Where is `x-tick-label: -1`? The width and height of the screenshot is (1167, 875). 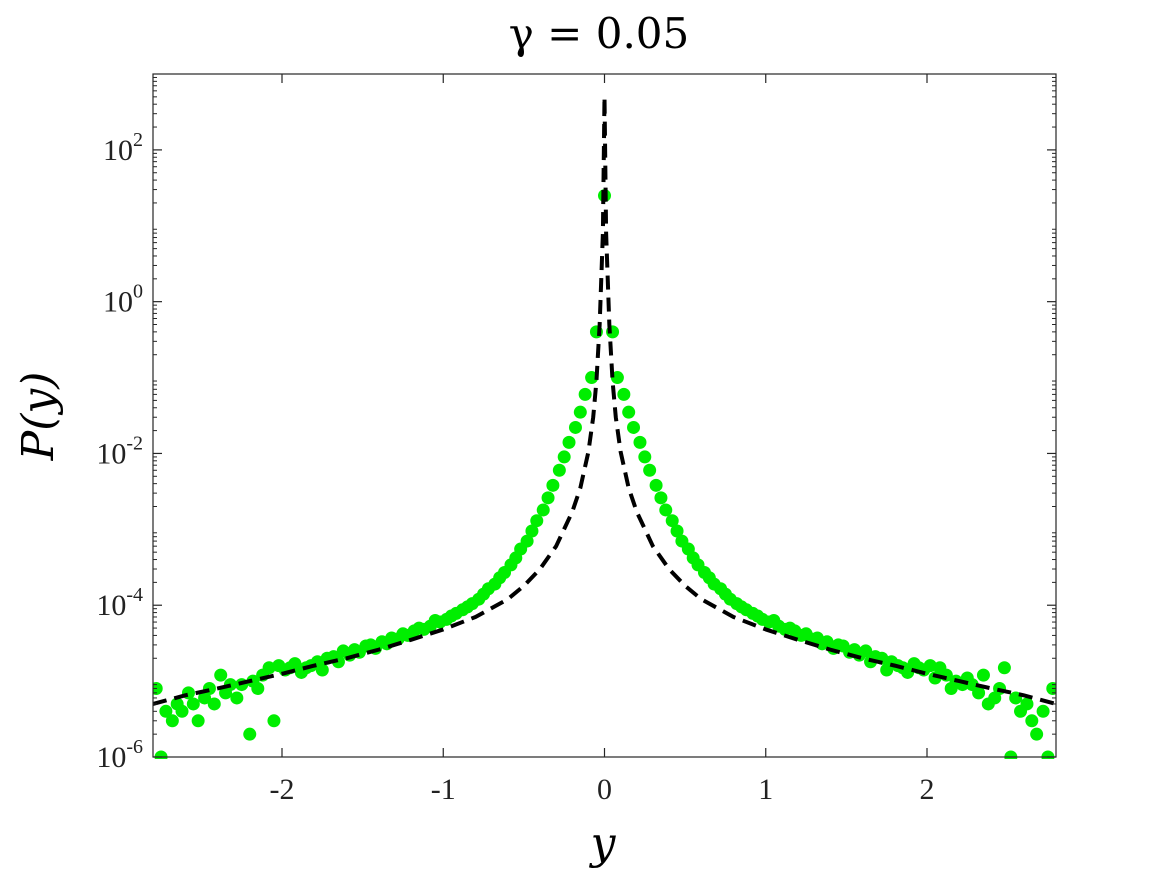
x-tick-label: -1 is located at coordinates (443, 789).